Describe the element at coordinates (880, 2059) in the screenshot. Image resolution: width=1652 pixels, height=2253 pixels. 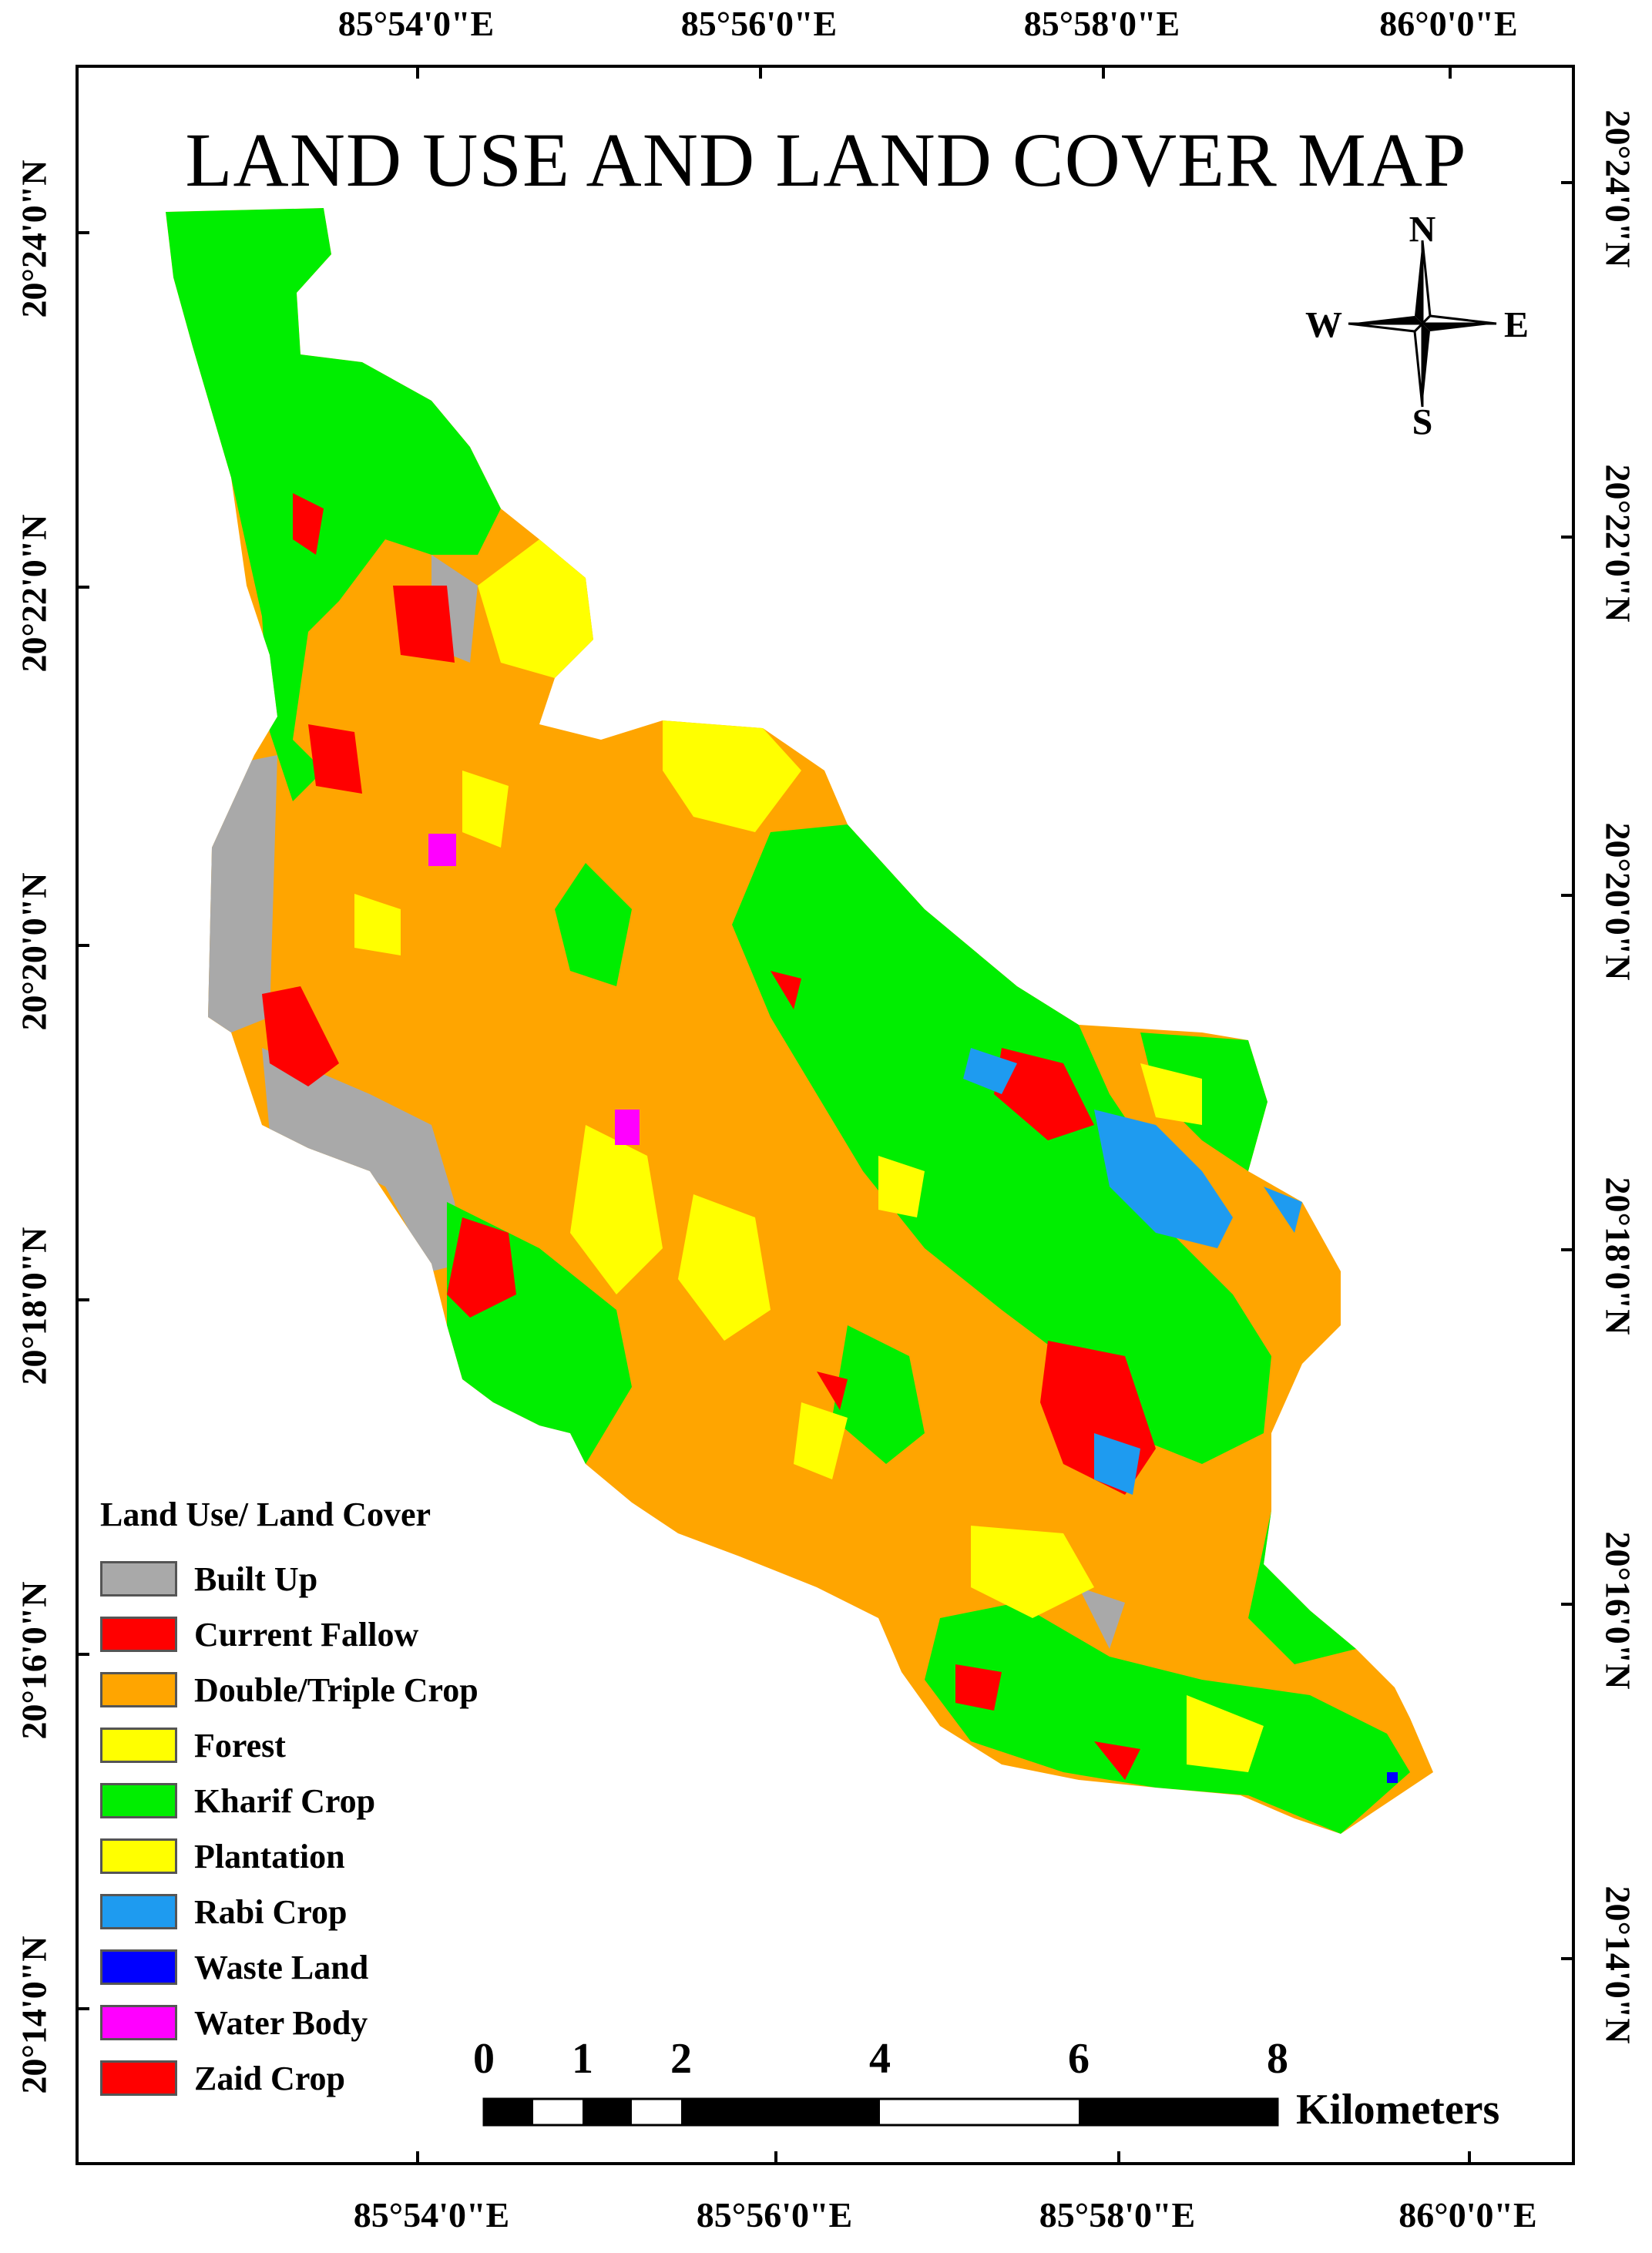
I see `scale-label-4: 4` at that location.